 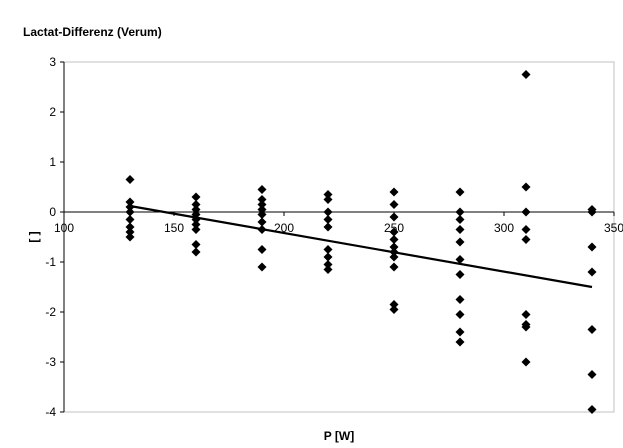 What do you see at coordinates (52, 62) in the screenshot?
I see `y-tick-label: 3` at bounding box center [52, 62].